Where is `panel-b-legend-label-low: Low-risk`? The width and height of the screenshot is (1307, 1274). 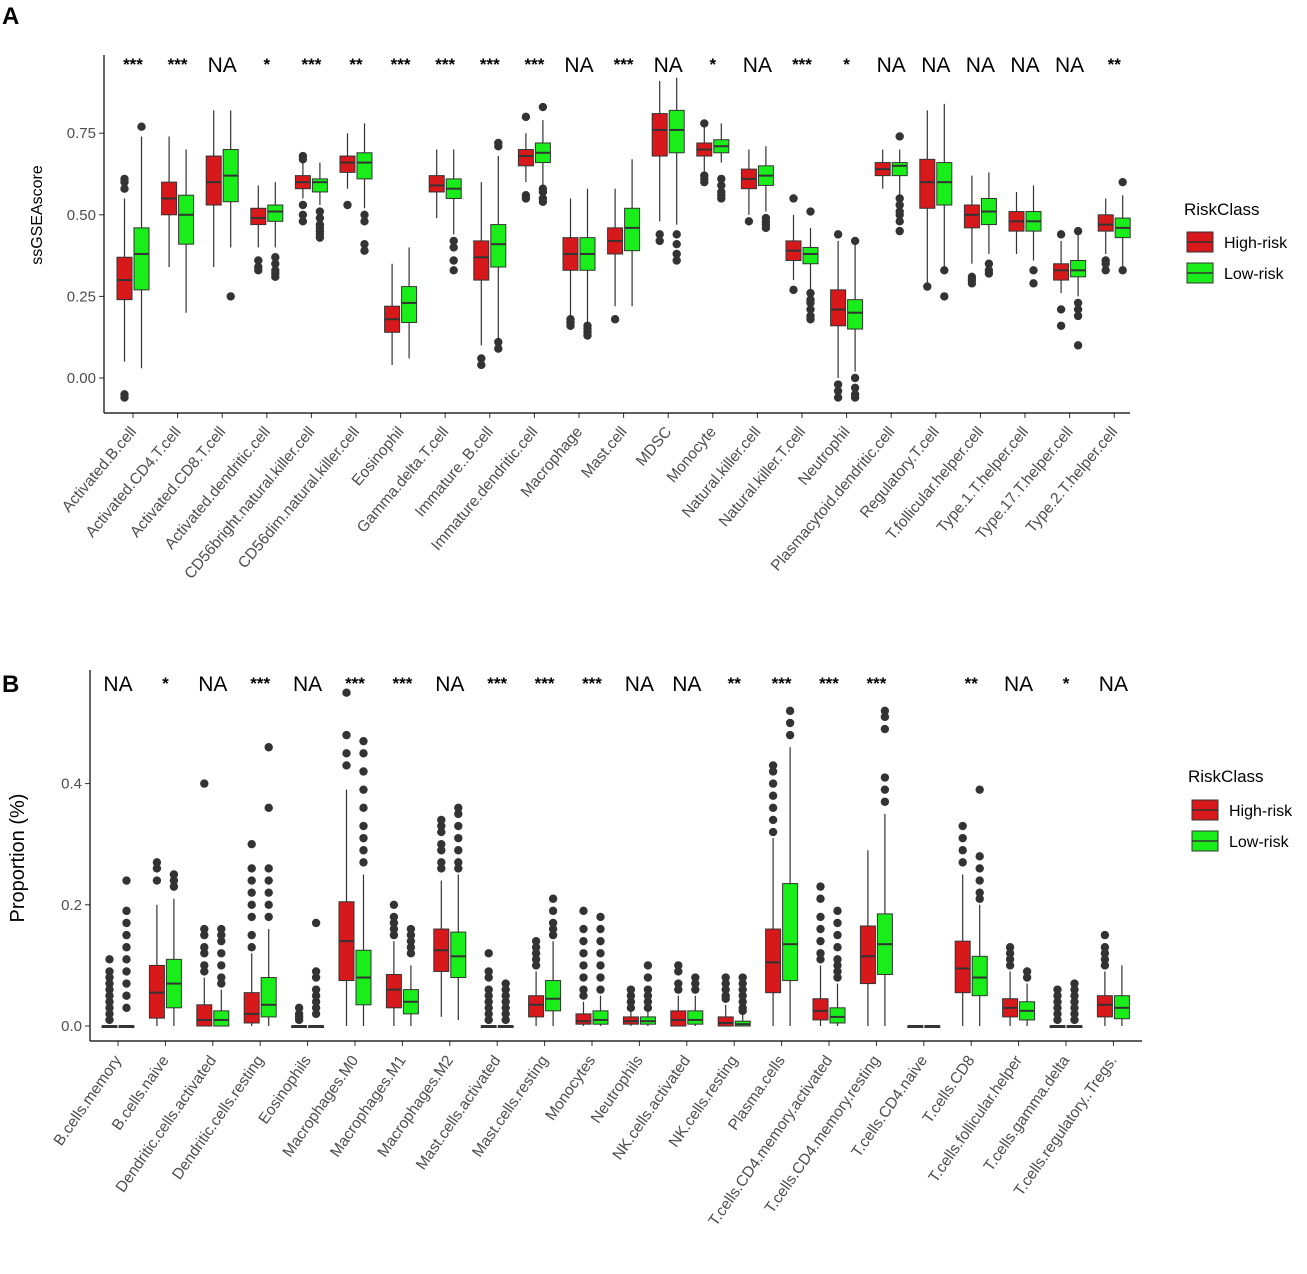 panel-b-legend-label-low: Low-risk is located at coordinates (1259, 842).